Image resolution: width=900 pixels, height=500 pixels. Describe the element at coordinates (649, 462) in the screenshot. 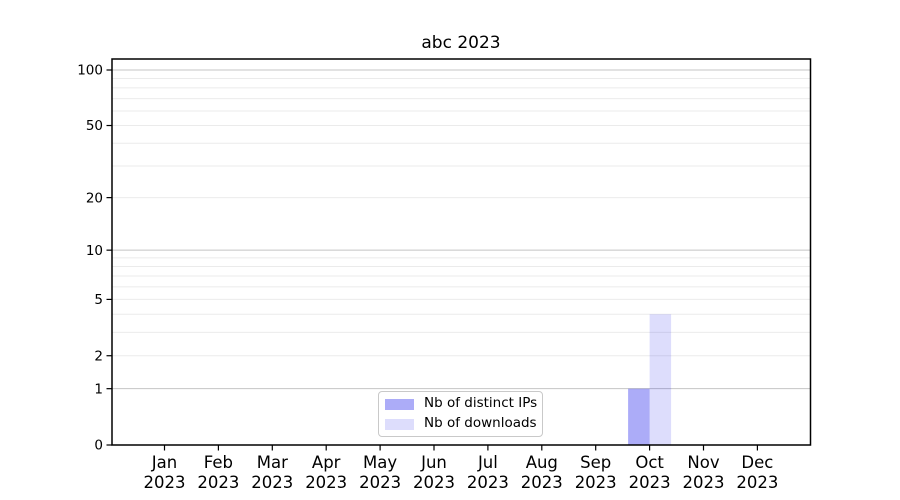

I see `x-tick-label-month: Oct` at that location.